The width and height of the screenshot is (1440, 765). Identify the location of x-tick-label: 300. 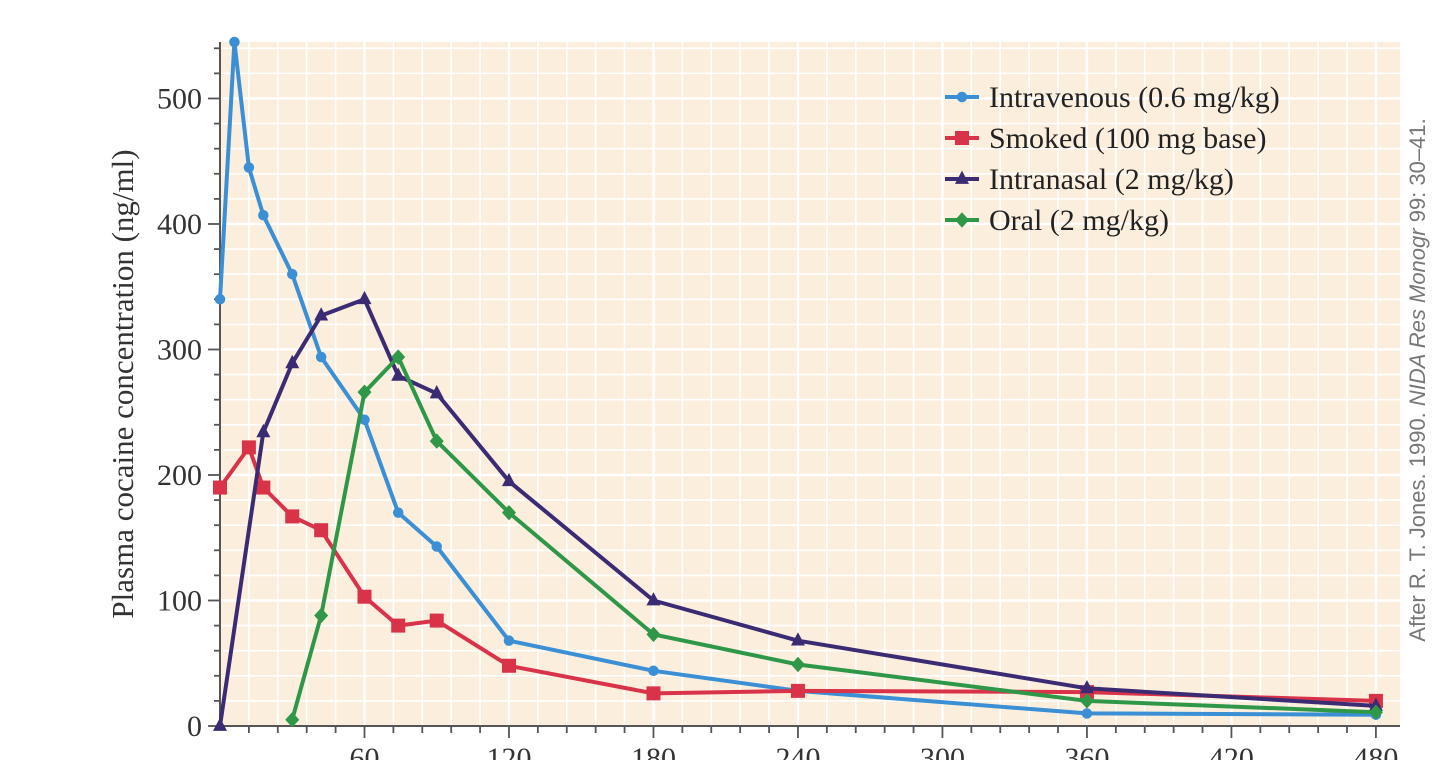
(942, 751).